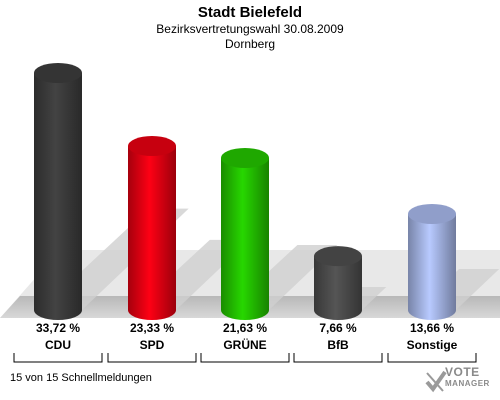 The image size is (500, 400). What do you see at coordinates (436, 381) in the screenshot?
I see `vote-check-icon` at bounding box center [436, 381].